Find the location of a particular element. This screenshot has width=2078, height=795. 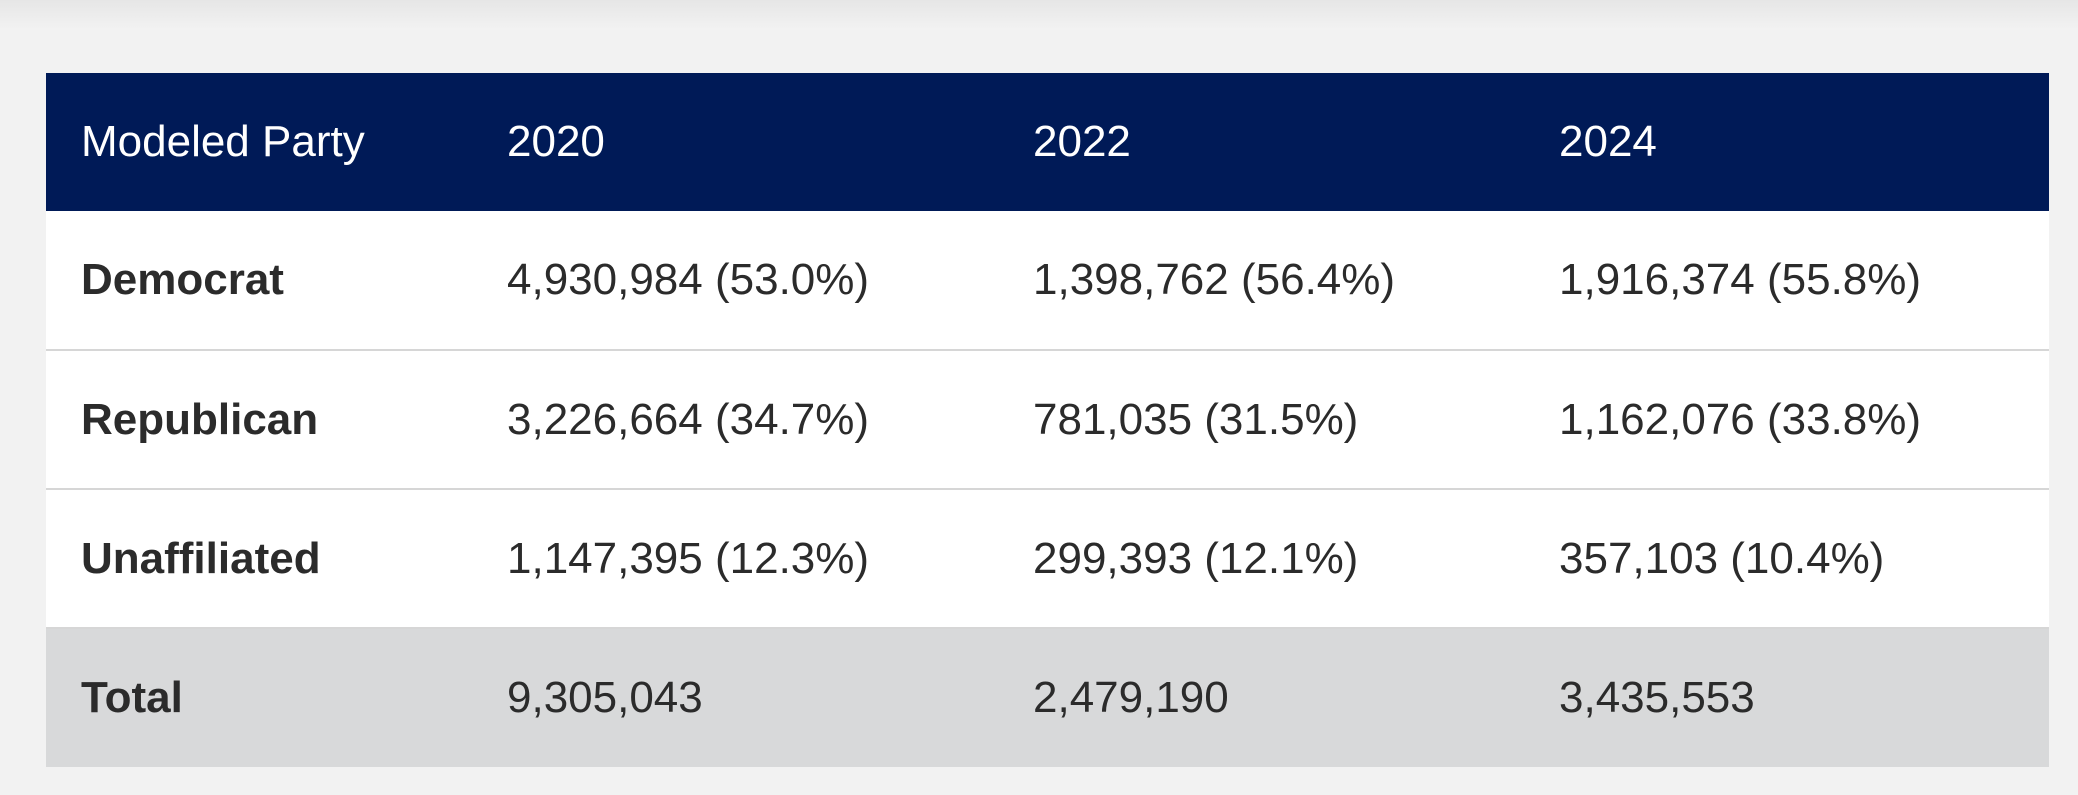

top-shadow is located at coordinates (1039, 15).